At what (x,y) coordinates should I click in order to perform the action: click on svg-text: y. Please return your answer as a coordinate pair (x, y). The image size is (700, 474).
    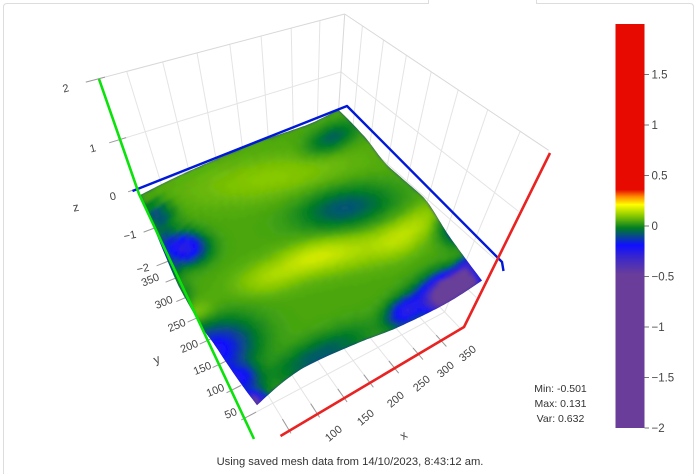
    Looking at the image, I should click on (156, 359).